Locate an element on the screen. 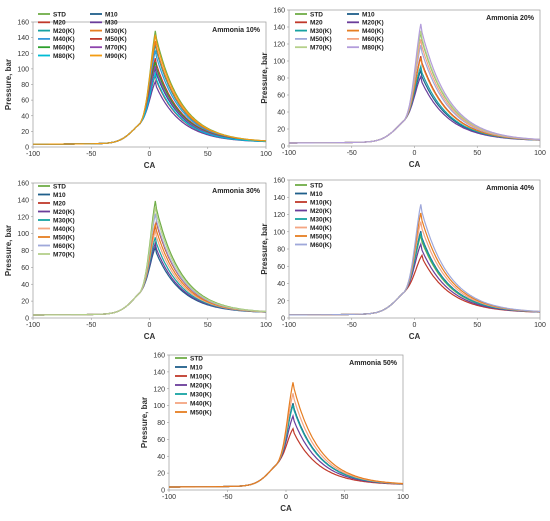  legend-label: M10 is located at coordinates (196, 367).